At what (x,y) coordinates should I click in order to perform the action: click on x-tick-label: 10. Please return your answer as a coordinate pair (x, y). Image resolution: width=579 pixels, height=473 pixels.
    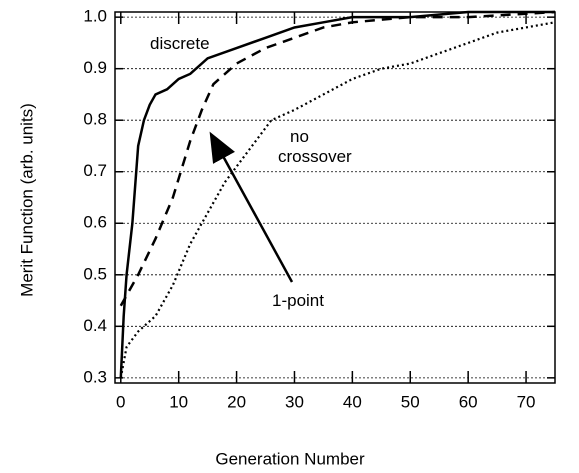
    Looking at the image, I should click on (178, 401).